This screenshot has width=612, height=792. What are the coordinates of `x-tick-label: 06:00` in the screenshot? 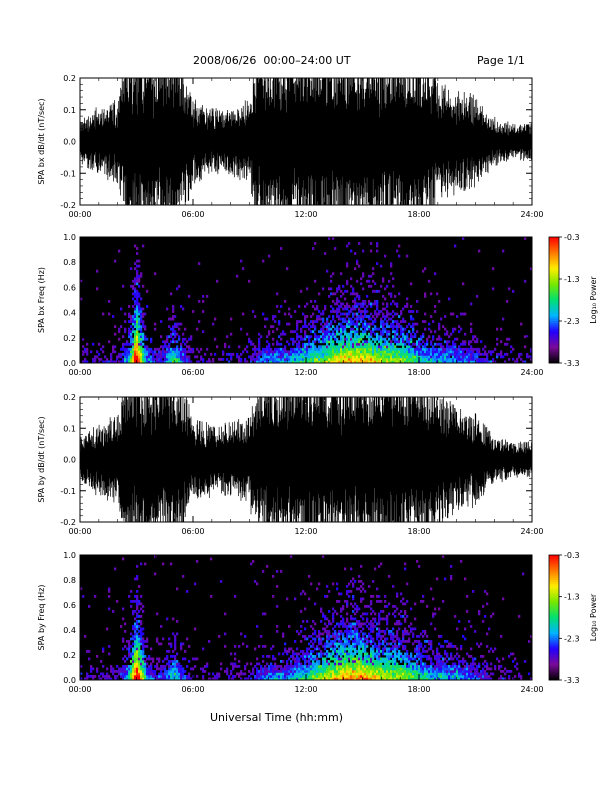 It's located at (192, 214).